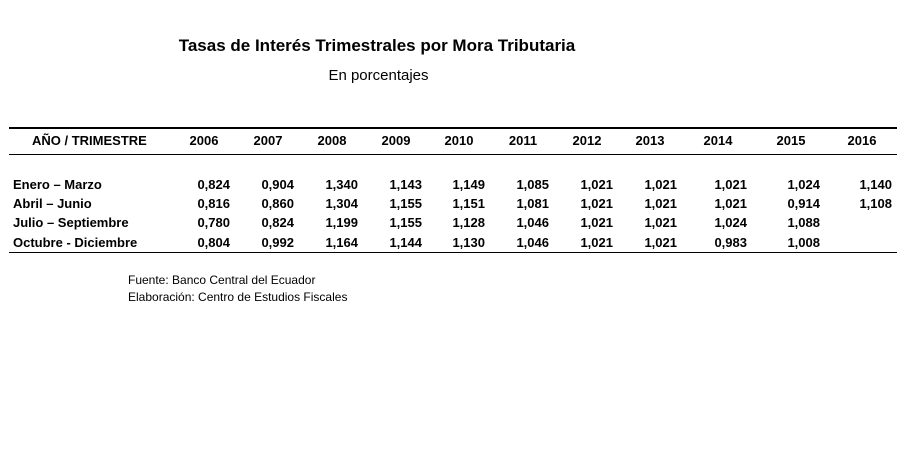 The width and height of the screenshot is (906, 460). I want to click on table-cell: 1,130, so click(468, 242).